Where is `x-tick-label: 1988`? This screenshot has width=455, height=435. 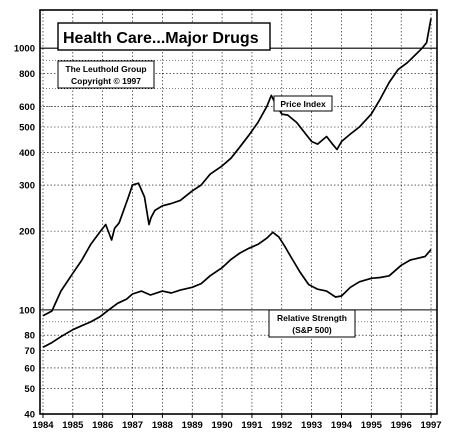
x-tick-label: 1988 is located at coordinates (162, 425).